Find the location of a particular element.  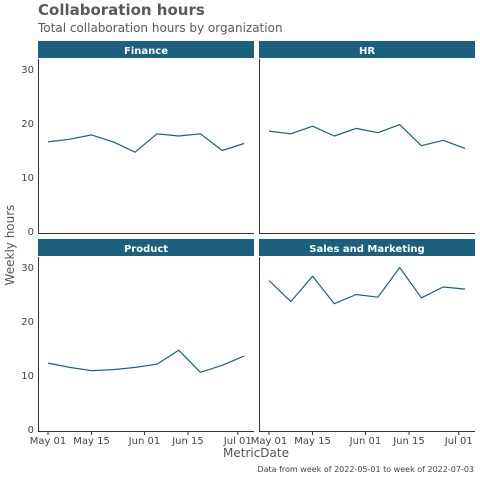

facet-strip-sales-and-marketing is located at coordinates (367, 247).